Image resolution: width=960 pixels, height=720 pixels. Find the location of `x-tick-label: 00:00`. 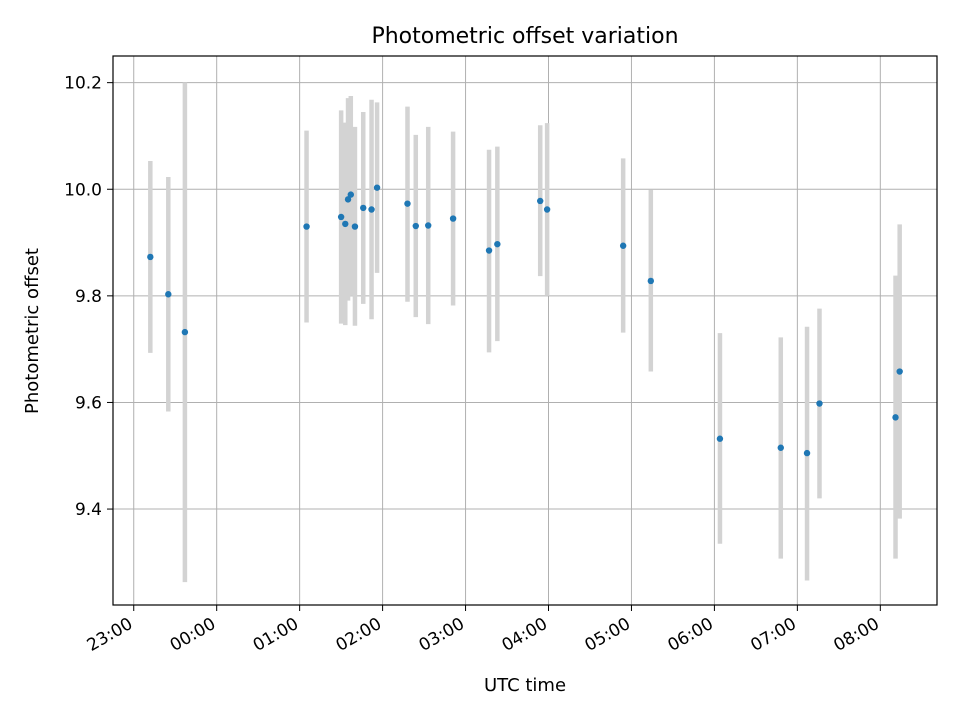

x-tick-label: 00:00 is located at coordinates (193, 635).